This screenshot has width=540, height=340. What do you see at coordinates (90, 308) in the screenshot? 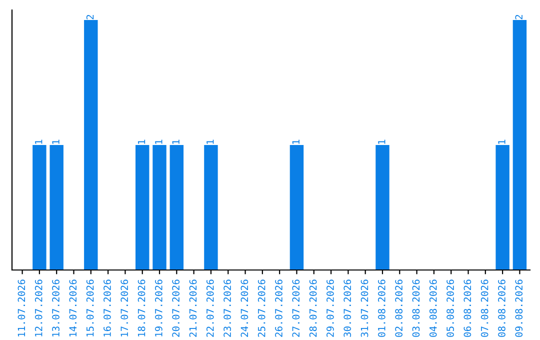
I see `x-tick-label: 15.07.2026` at bounding box center [90, 308].